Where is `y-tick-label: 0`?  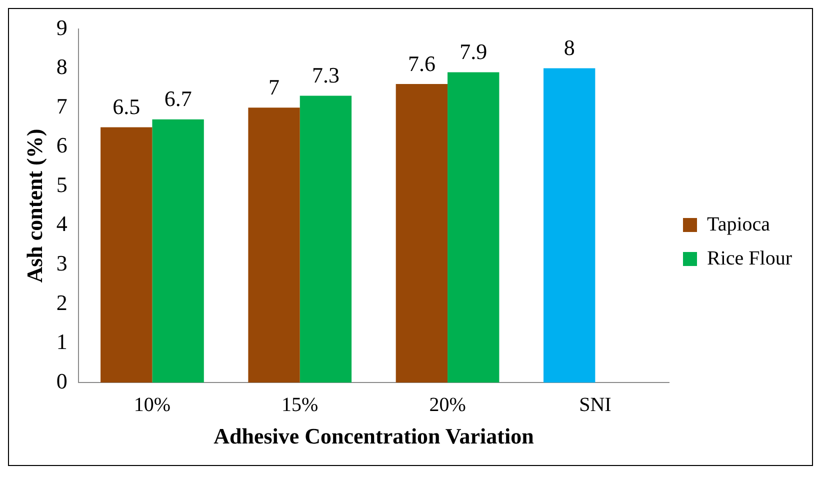 y-tick-label: 0 is located at coordinates (62, 381).